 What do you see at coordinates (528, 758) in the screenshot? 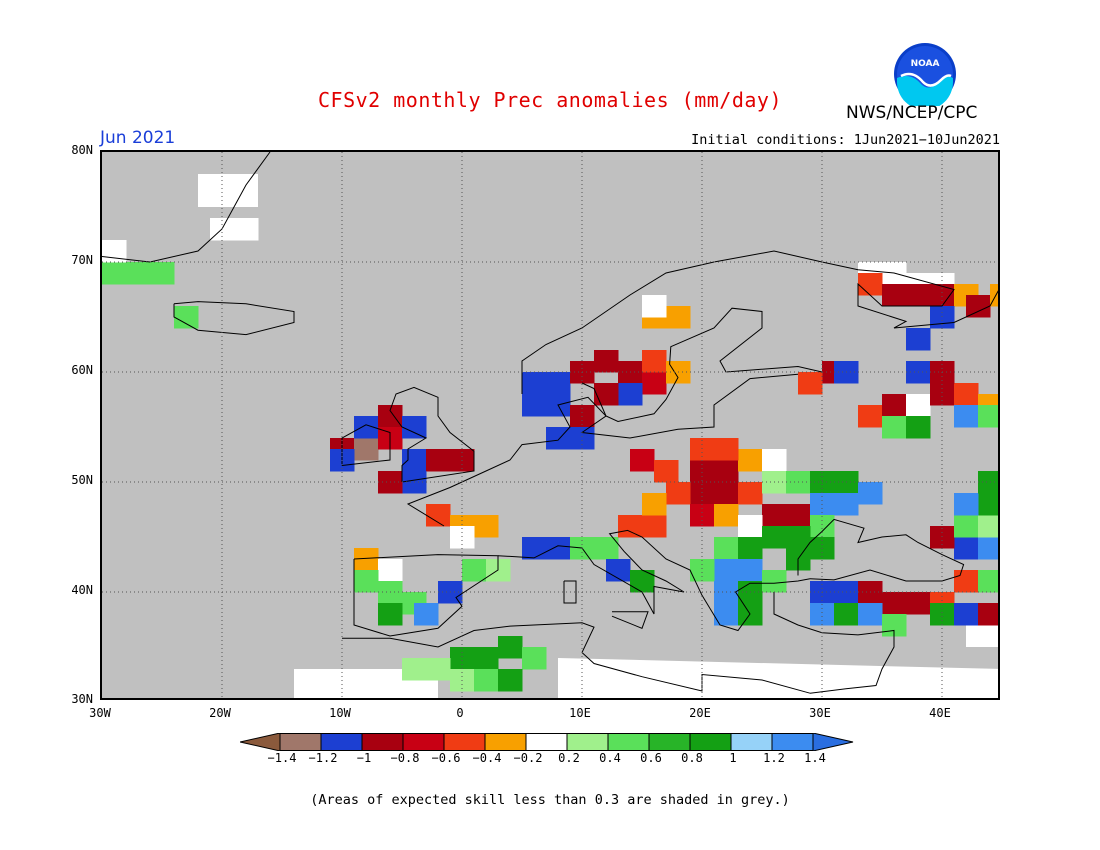
I see `colorbar-label: −0.2` at bounding box center [528, 758].